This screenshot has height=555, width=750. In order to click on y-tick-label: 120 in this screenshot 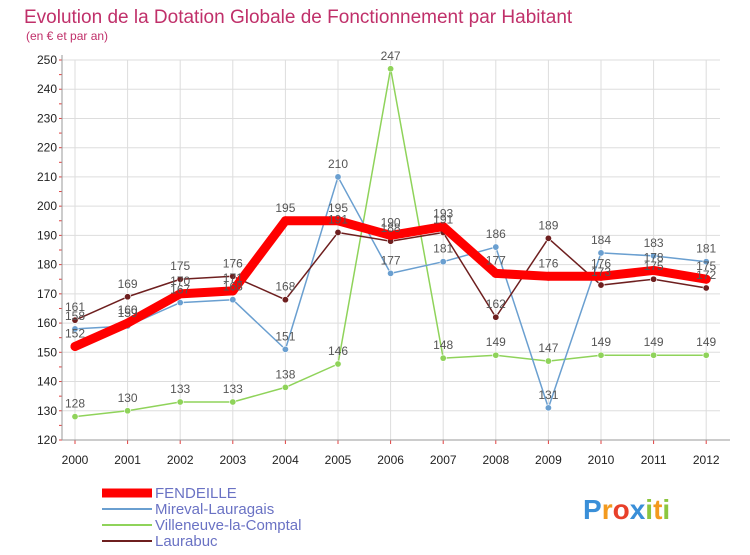, I will do `click(47, 440)`.